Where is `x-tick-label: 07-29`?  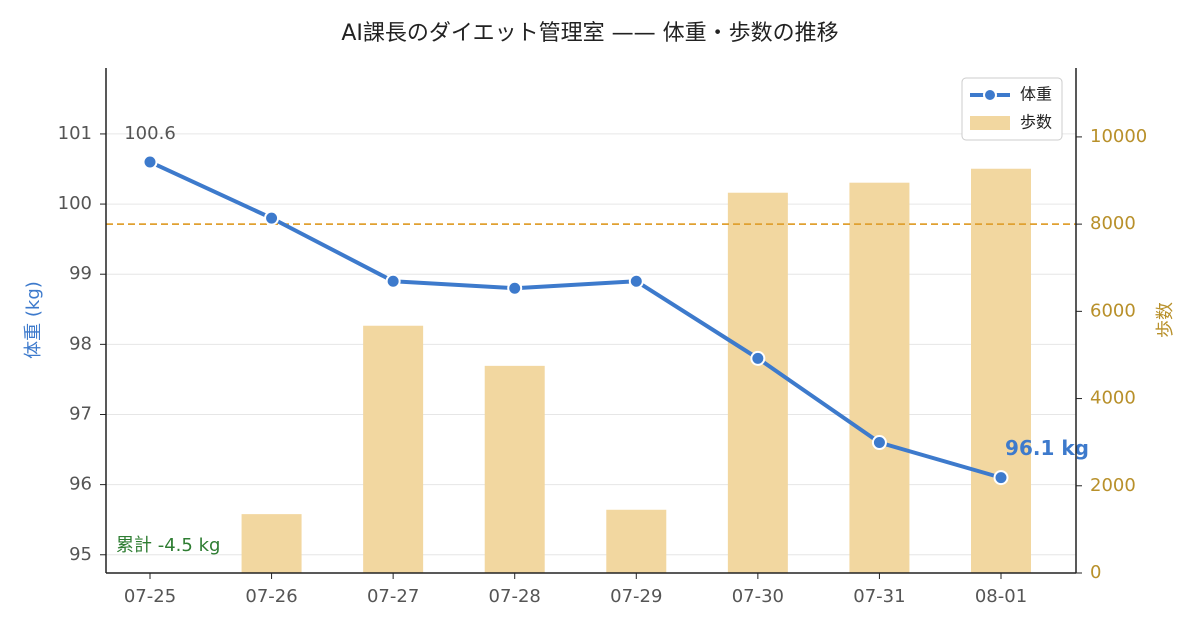
x-tick-label: 07-29 is located at coordinates (636, 596).